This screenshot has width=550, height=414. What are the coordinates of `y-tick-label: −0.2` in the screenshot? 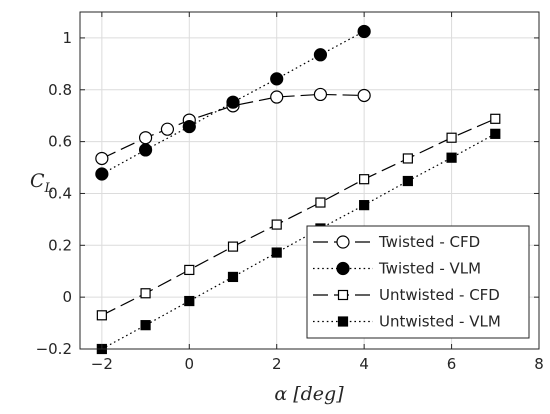 It's located at (54, 349).